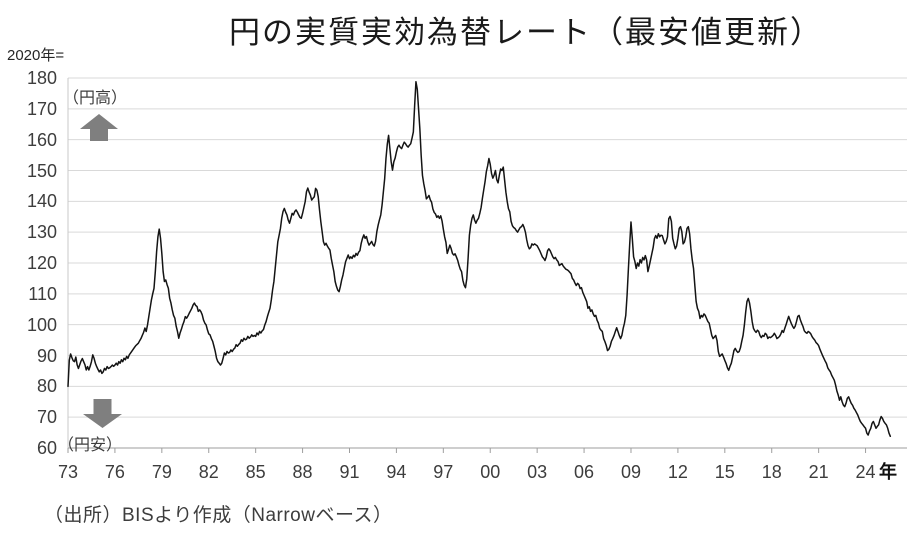 The image size is (917, 540). Describe the element at coordinates (41, 324) in the screenshot. I see `y-axis-label: 100` at that location.